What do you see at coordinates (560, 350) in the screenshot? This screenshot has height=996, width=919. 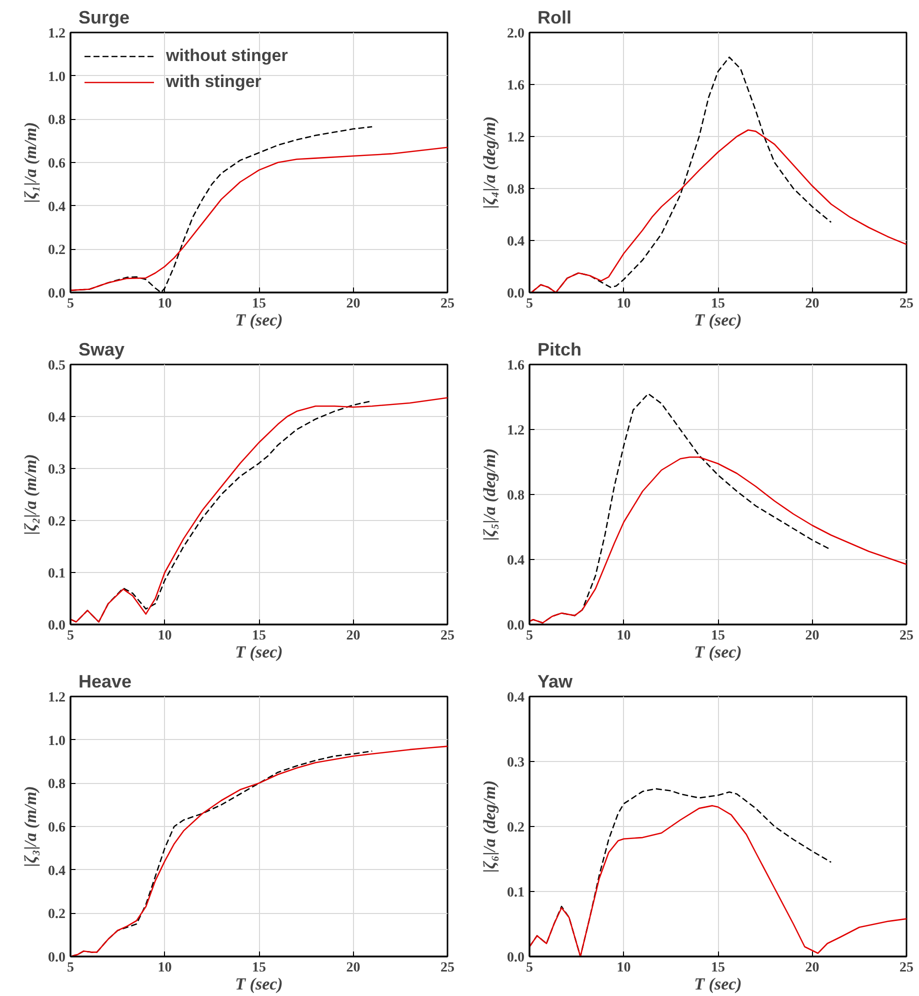 I see `chart-title: Pitch` at bounding box center [560, 350].